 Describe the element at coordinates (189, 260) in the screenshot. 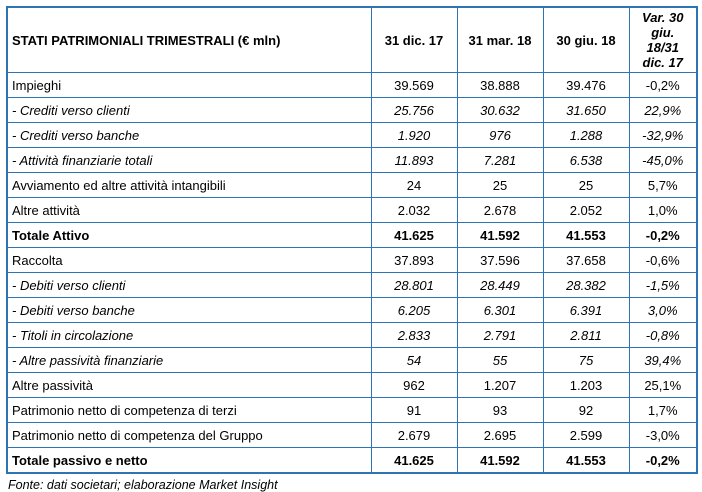

I see `row-label: Raccolta` at that location.